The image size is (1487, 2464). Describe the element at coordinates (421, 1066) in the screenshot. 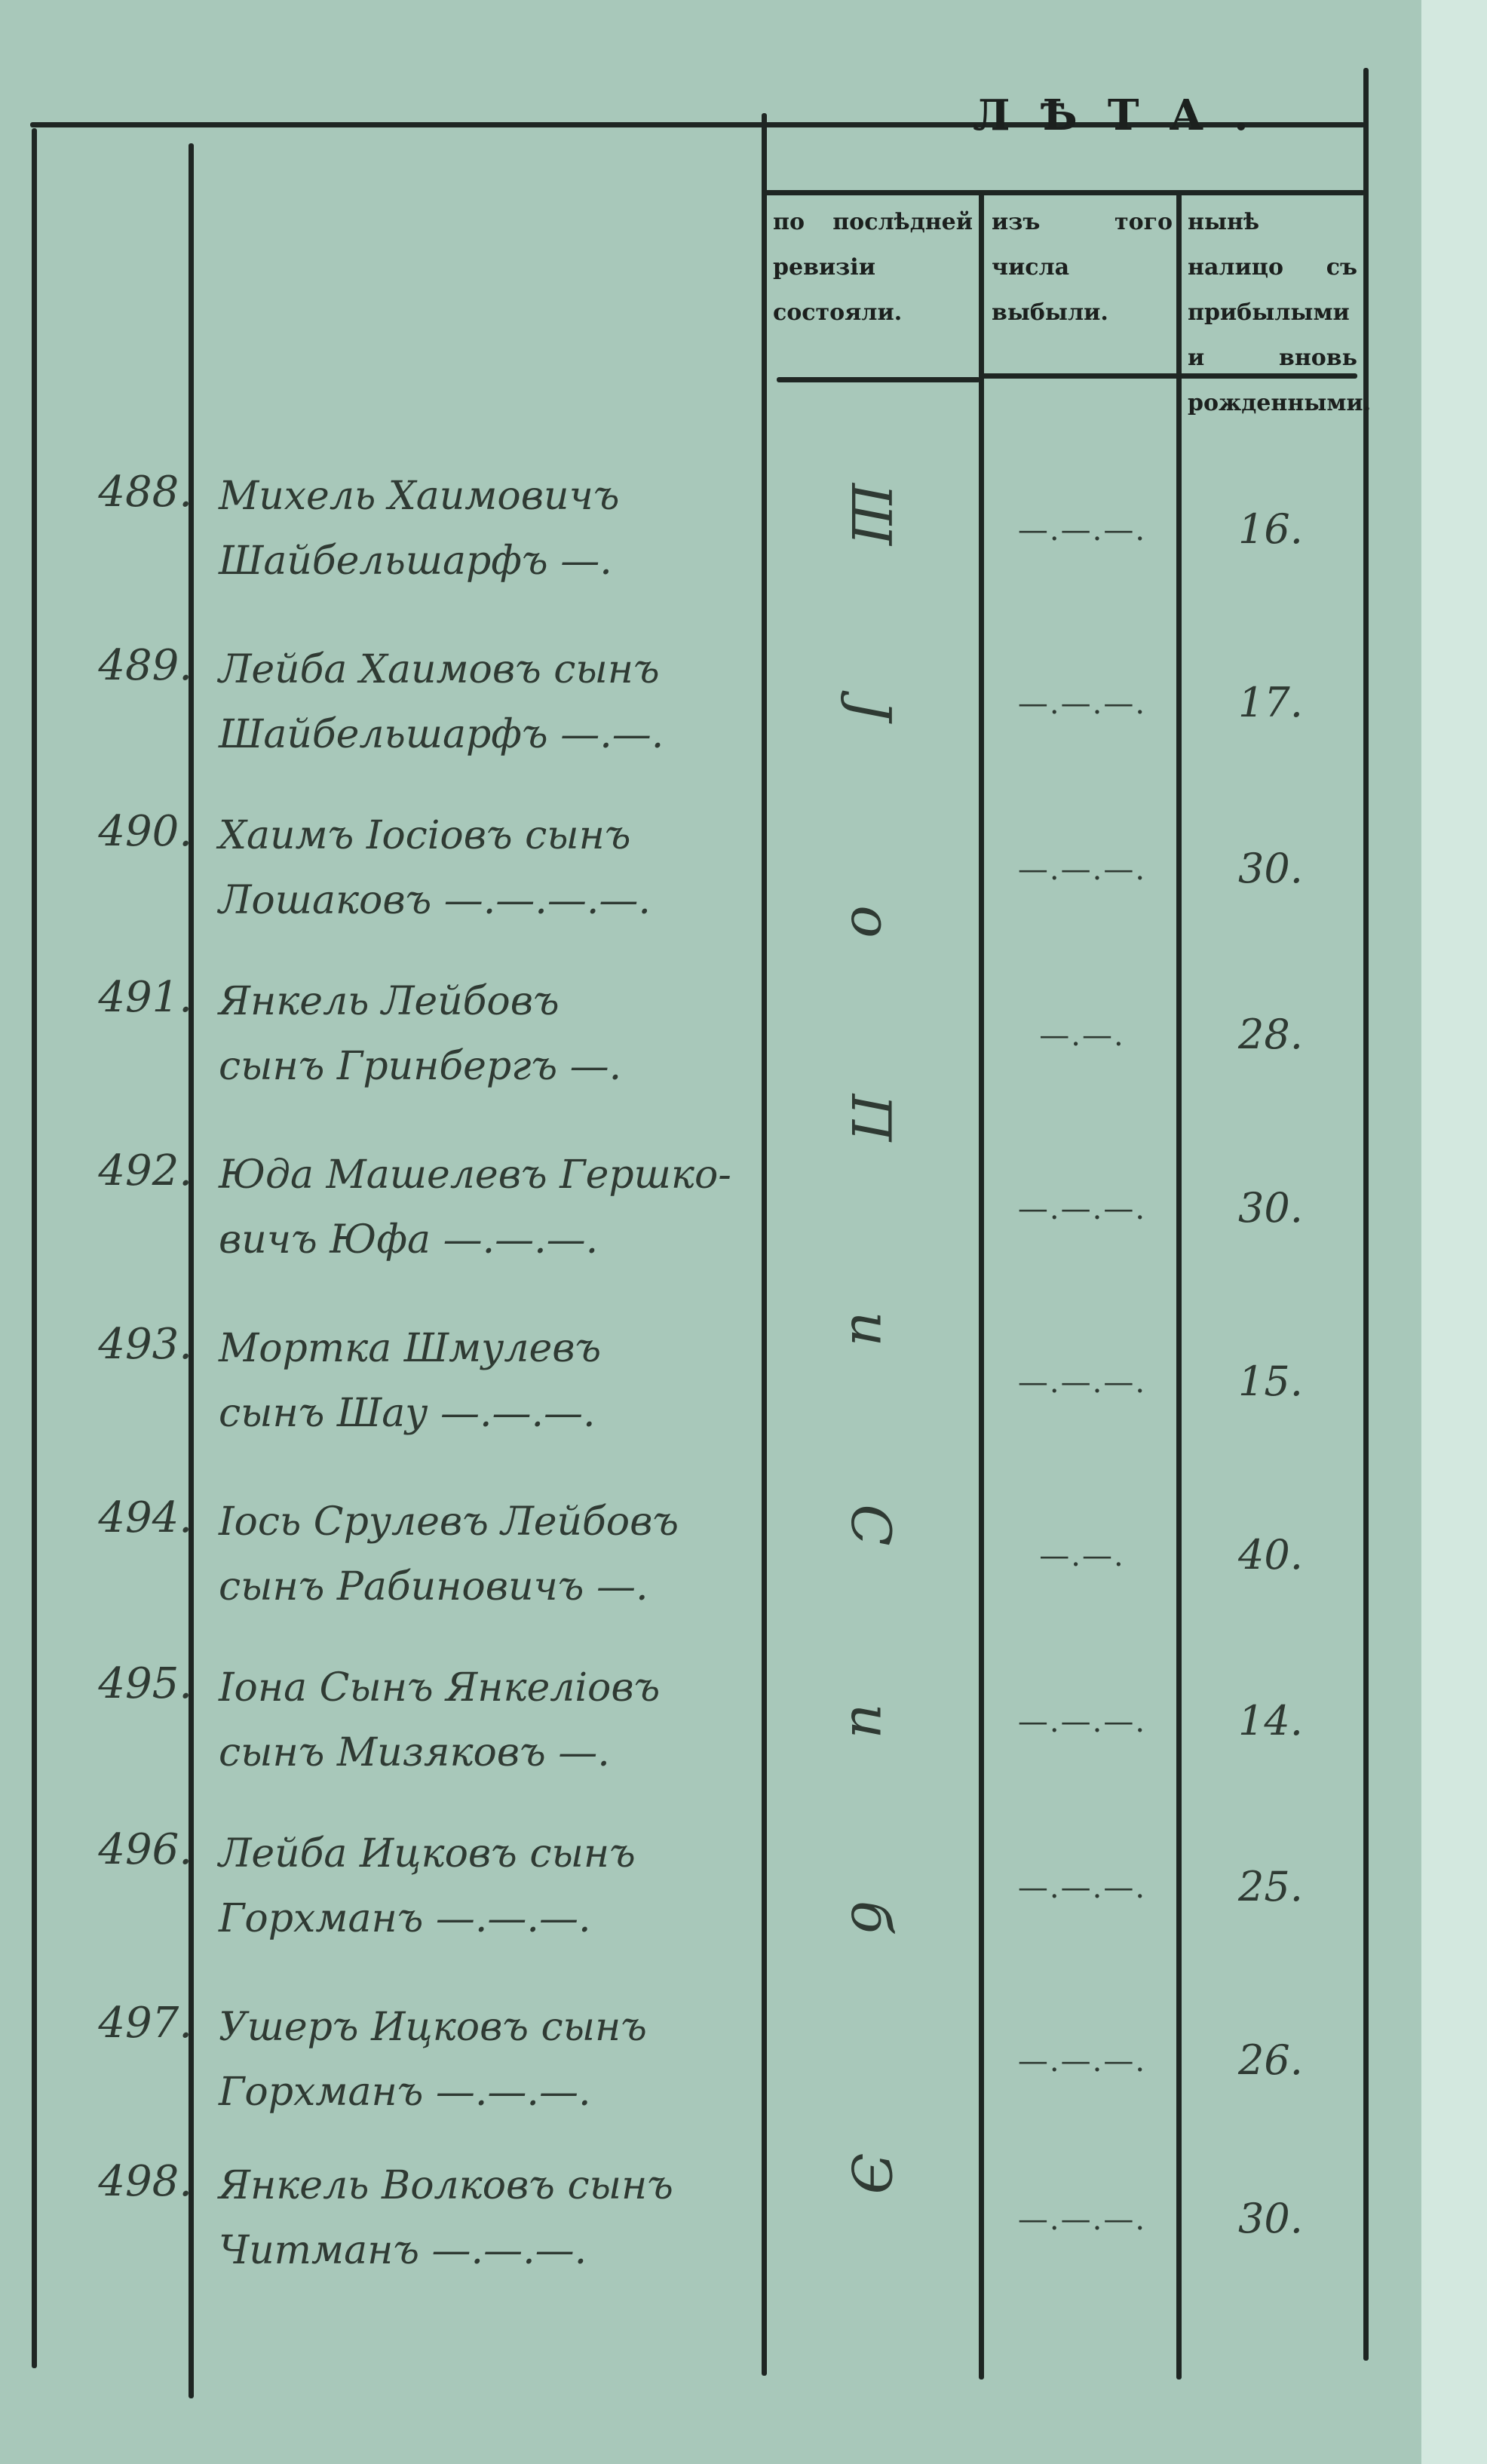

I see `entry-name-line2: сынъ Гринбергъ —.` at that location.